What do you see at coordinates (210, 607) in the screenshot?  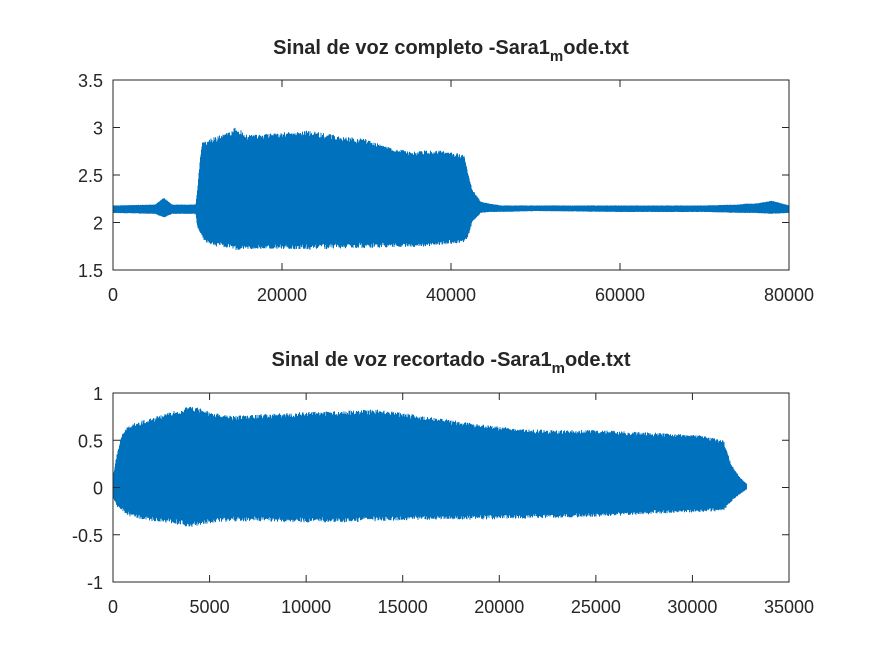 I see `x-tick-label: 5000` at bounding box center [210, 607].